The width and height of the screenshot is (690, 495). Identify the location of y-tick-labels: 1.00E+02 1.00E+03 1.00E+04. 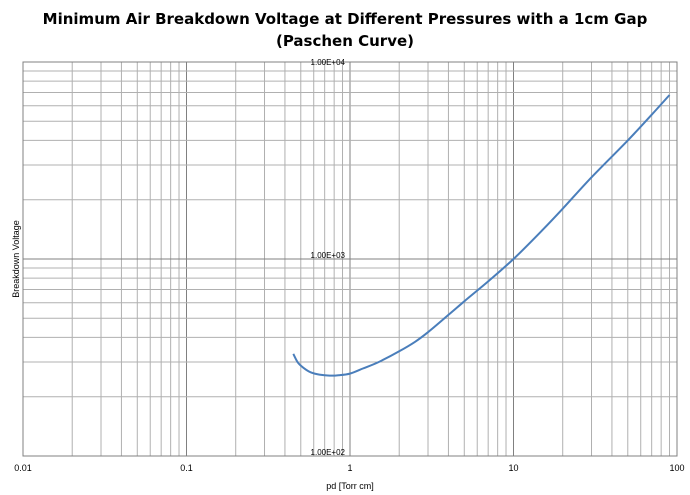
(328, 257).